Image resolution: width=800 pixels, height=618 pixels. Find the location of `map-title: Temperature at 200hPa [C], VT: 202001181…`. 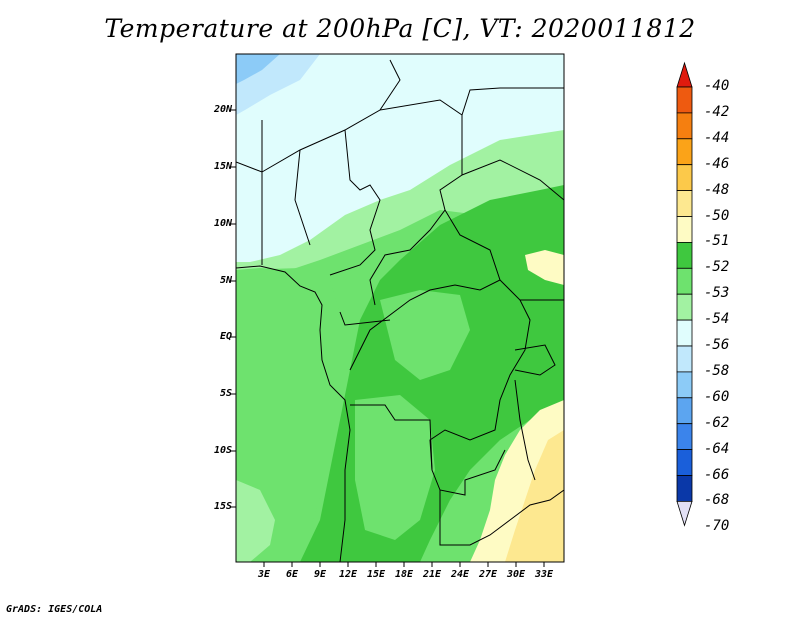

map-title: Temperature at 200hPa [C], VT: 202001181… is located at coordinates (400, 28).